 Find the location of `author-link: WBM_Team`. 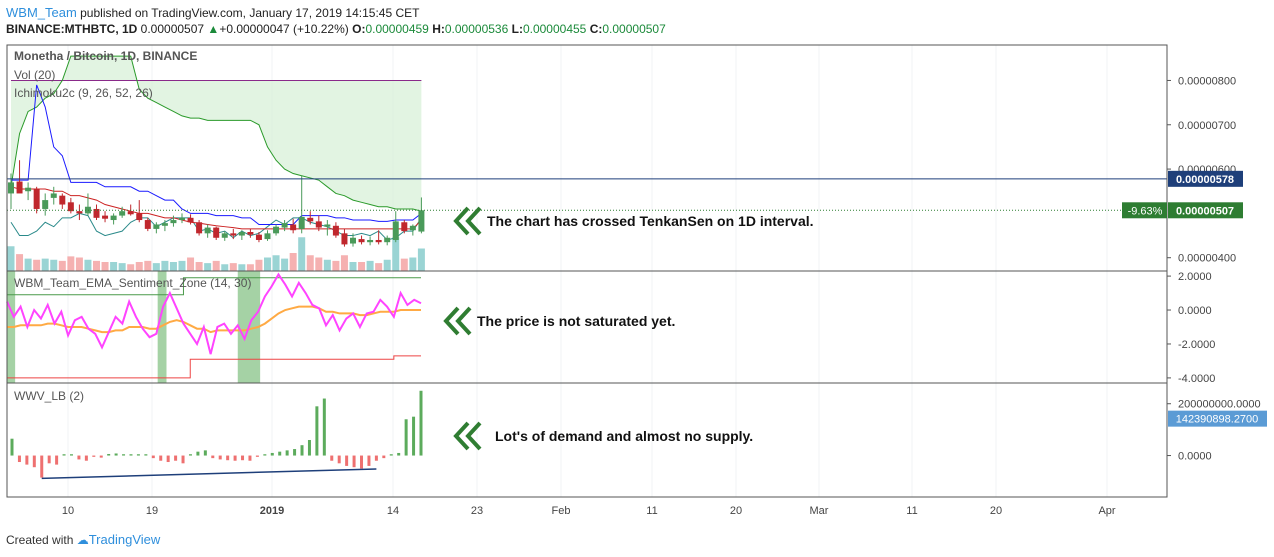

author-link: WBM_Team is located at coordinates (41, 12).